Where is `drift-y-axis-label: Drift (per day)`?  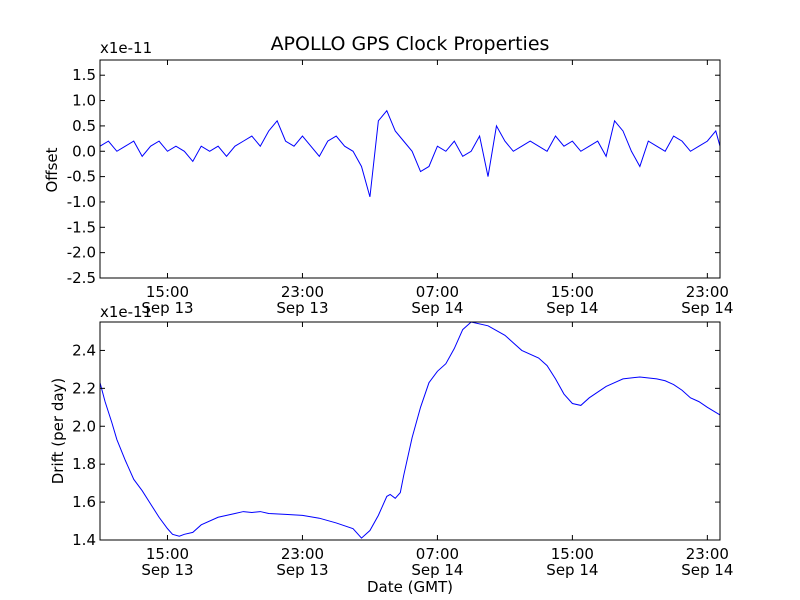
drift-y-axis-label: Drift (per day) is located at coordinates (58, 431).